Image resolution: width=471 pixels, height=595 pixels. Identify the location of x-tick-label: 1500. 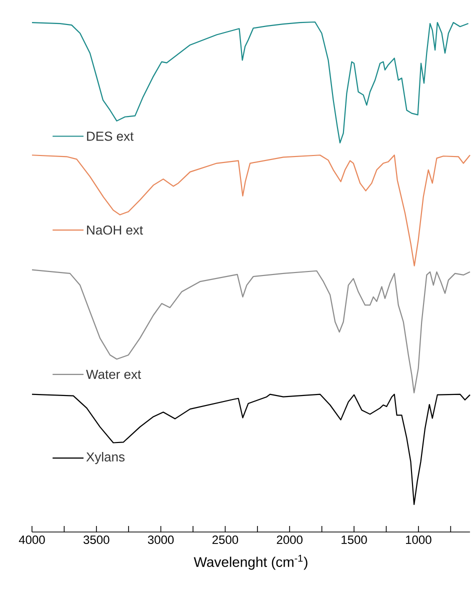
(354, 540).